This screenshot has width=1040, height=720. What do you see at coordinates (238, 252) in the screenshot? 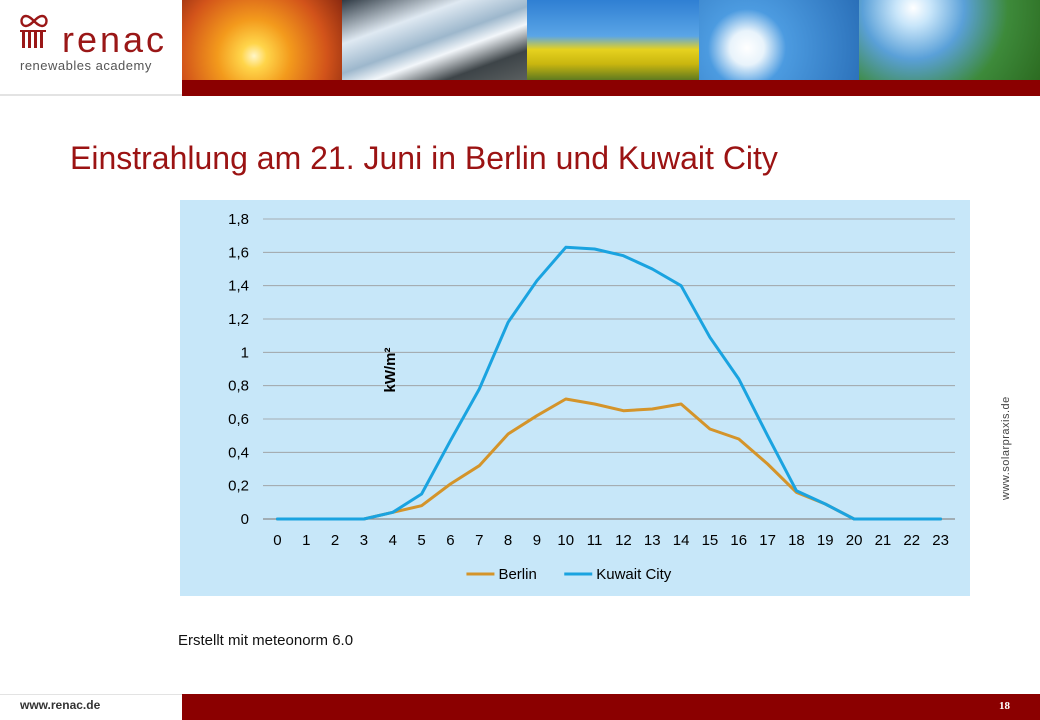
I see `y-tick-label: 1,6` at bounding box center [238, 252].